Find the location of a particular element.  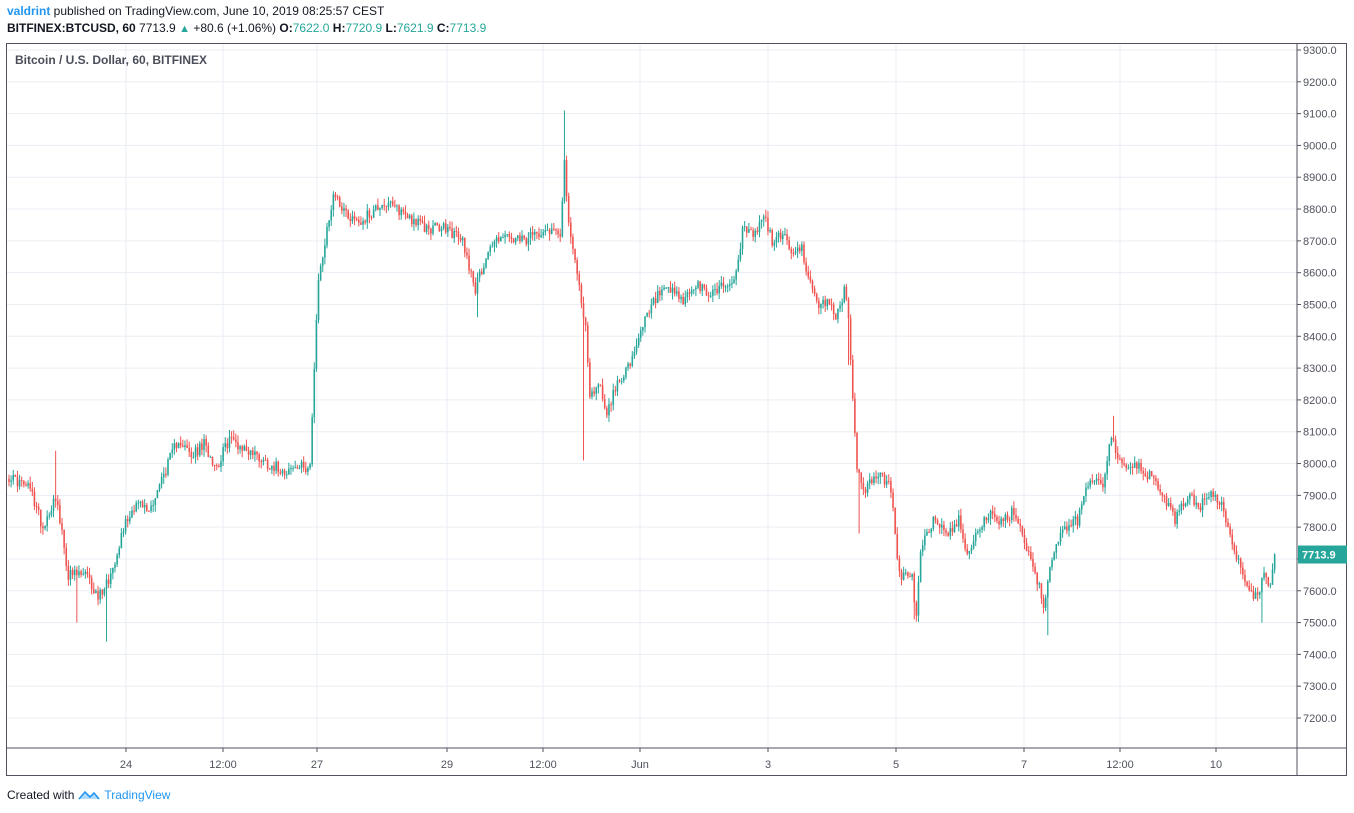

time-tick-label: 3 is located at coordinates (768, 765).